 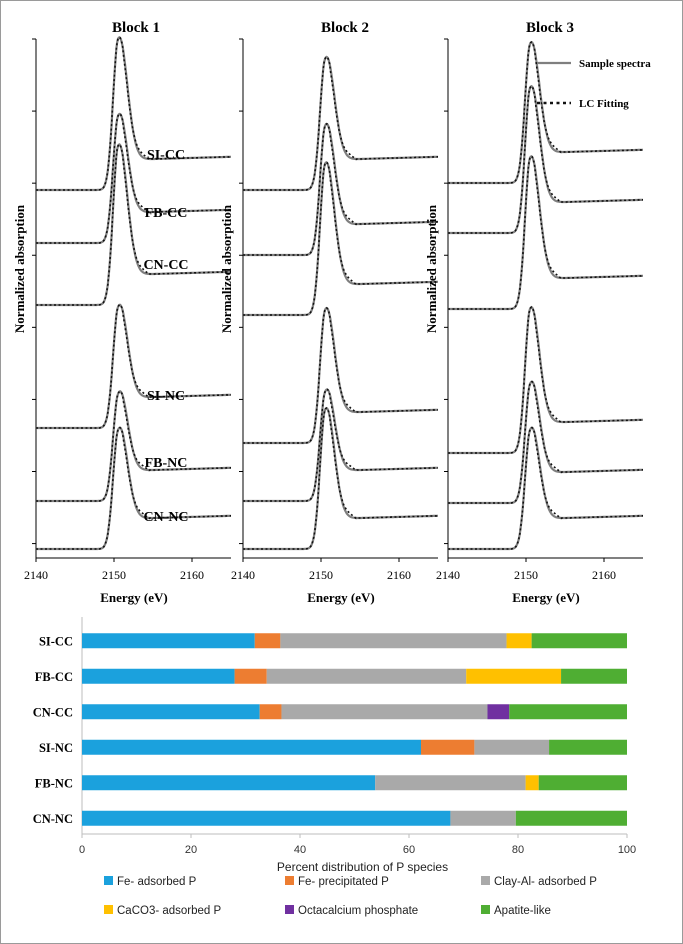 What do you see at coordinates (166, 213) in the screenshot?
I see `sample-label-fb-cc: FB-CC` at bounding box center [166, 213].